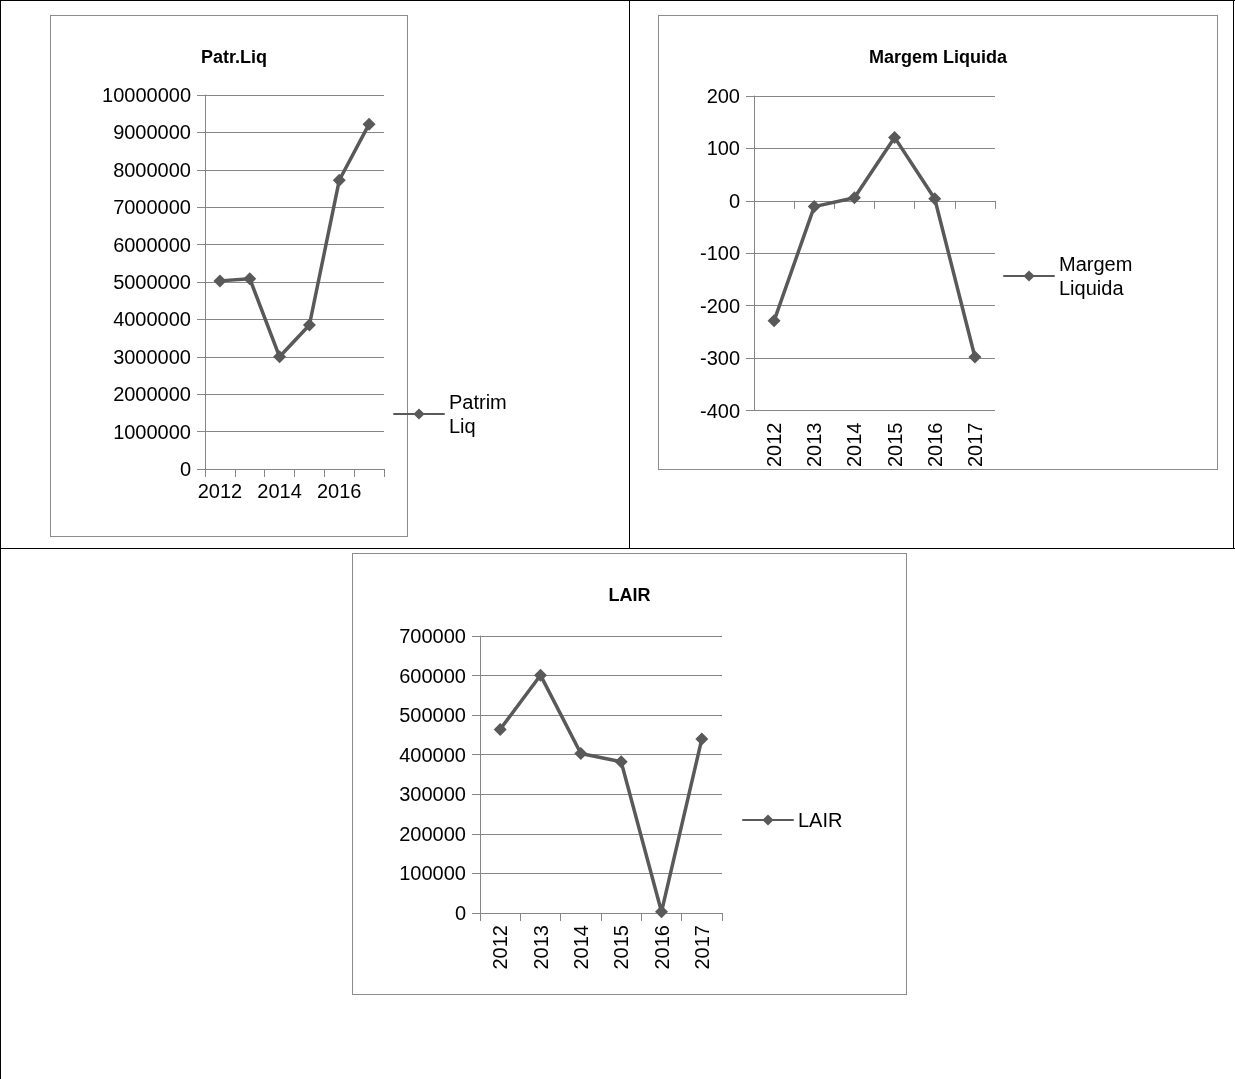 The height and width of the screenshot is (1079, 1235). Describe the element at coordinates (723, 148) in the screenshot. I see `y-tick-label: 100` at that location.